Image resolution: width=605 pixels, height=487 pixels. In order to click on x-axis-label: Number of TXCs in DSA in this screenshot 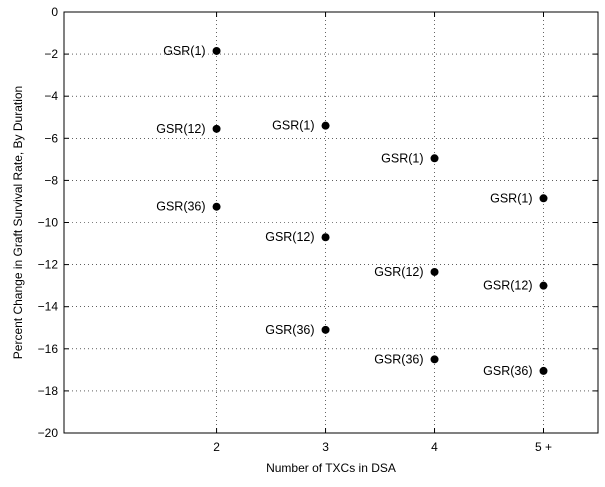, I will do `click(331, 468)`.